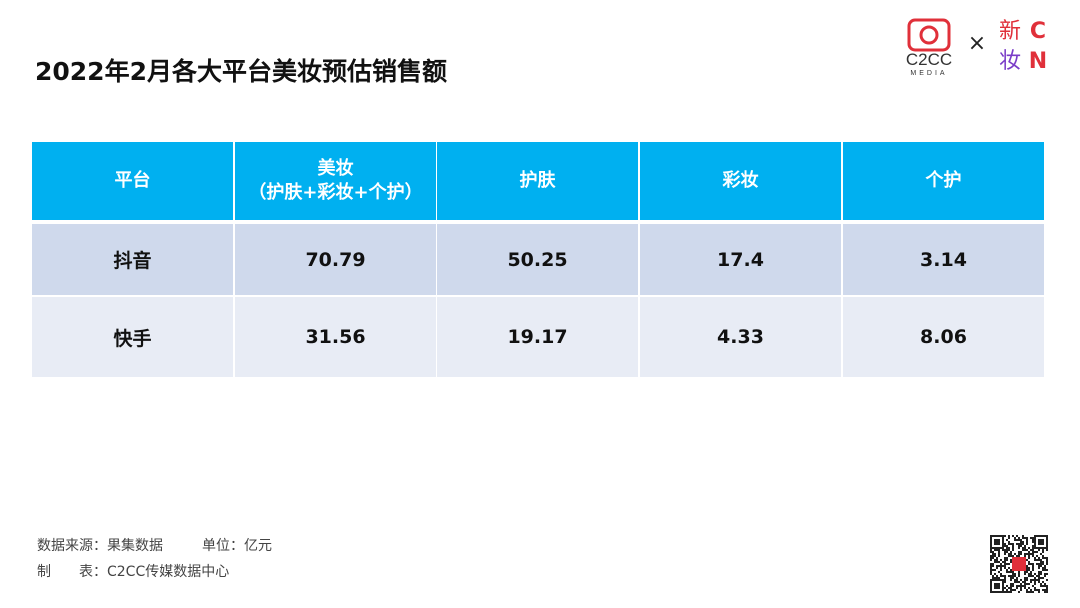 Image resolution: width=1080 pixels, height=608 pixels. What do you see at coordinates (133, 572) in the screenshot?
I see `maker-note: 制 表：C2CC传媒数据中心` at bounding box center [133, 572].